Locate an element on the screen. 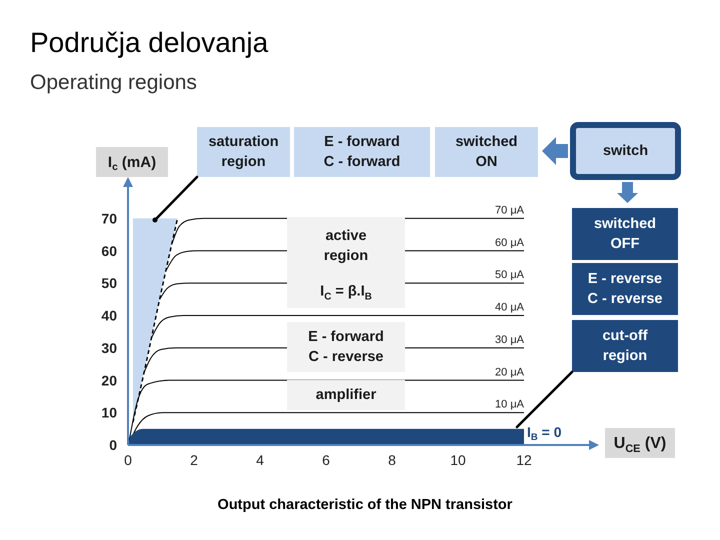 The width and height of the screenshot is (720, 540). series-label: 20 μA is located at coordinates (510, 372).